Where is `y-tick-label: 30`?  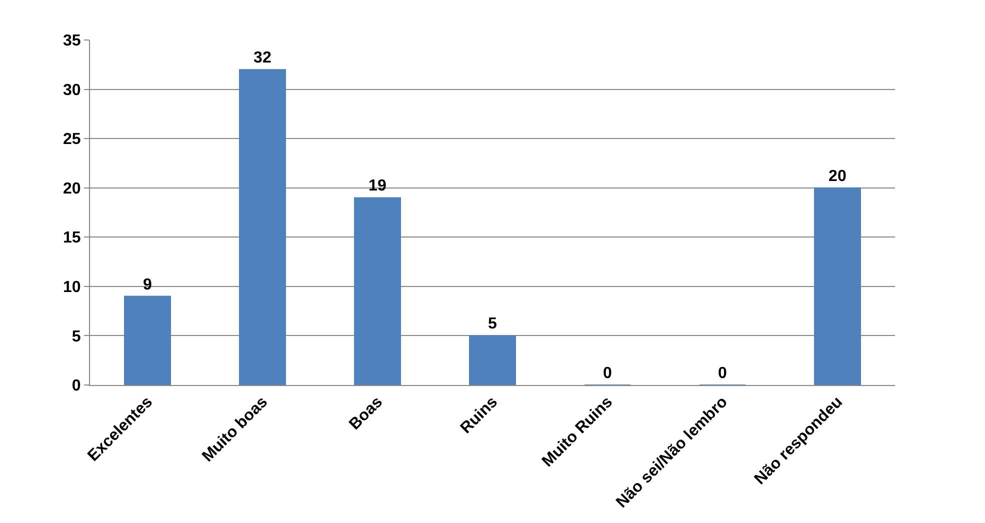
y-tick-label: 30 is located at coordinates (72, 90).